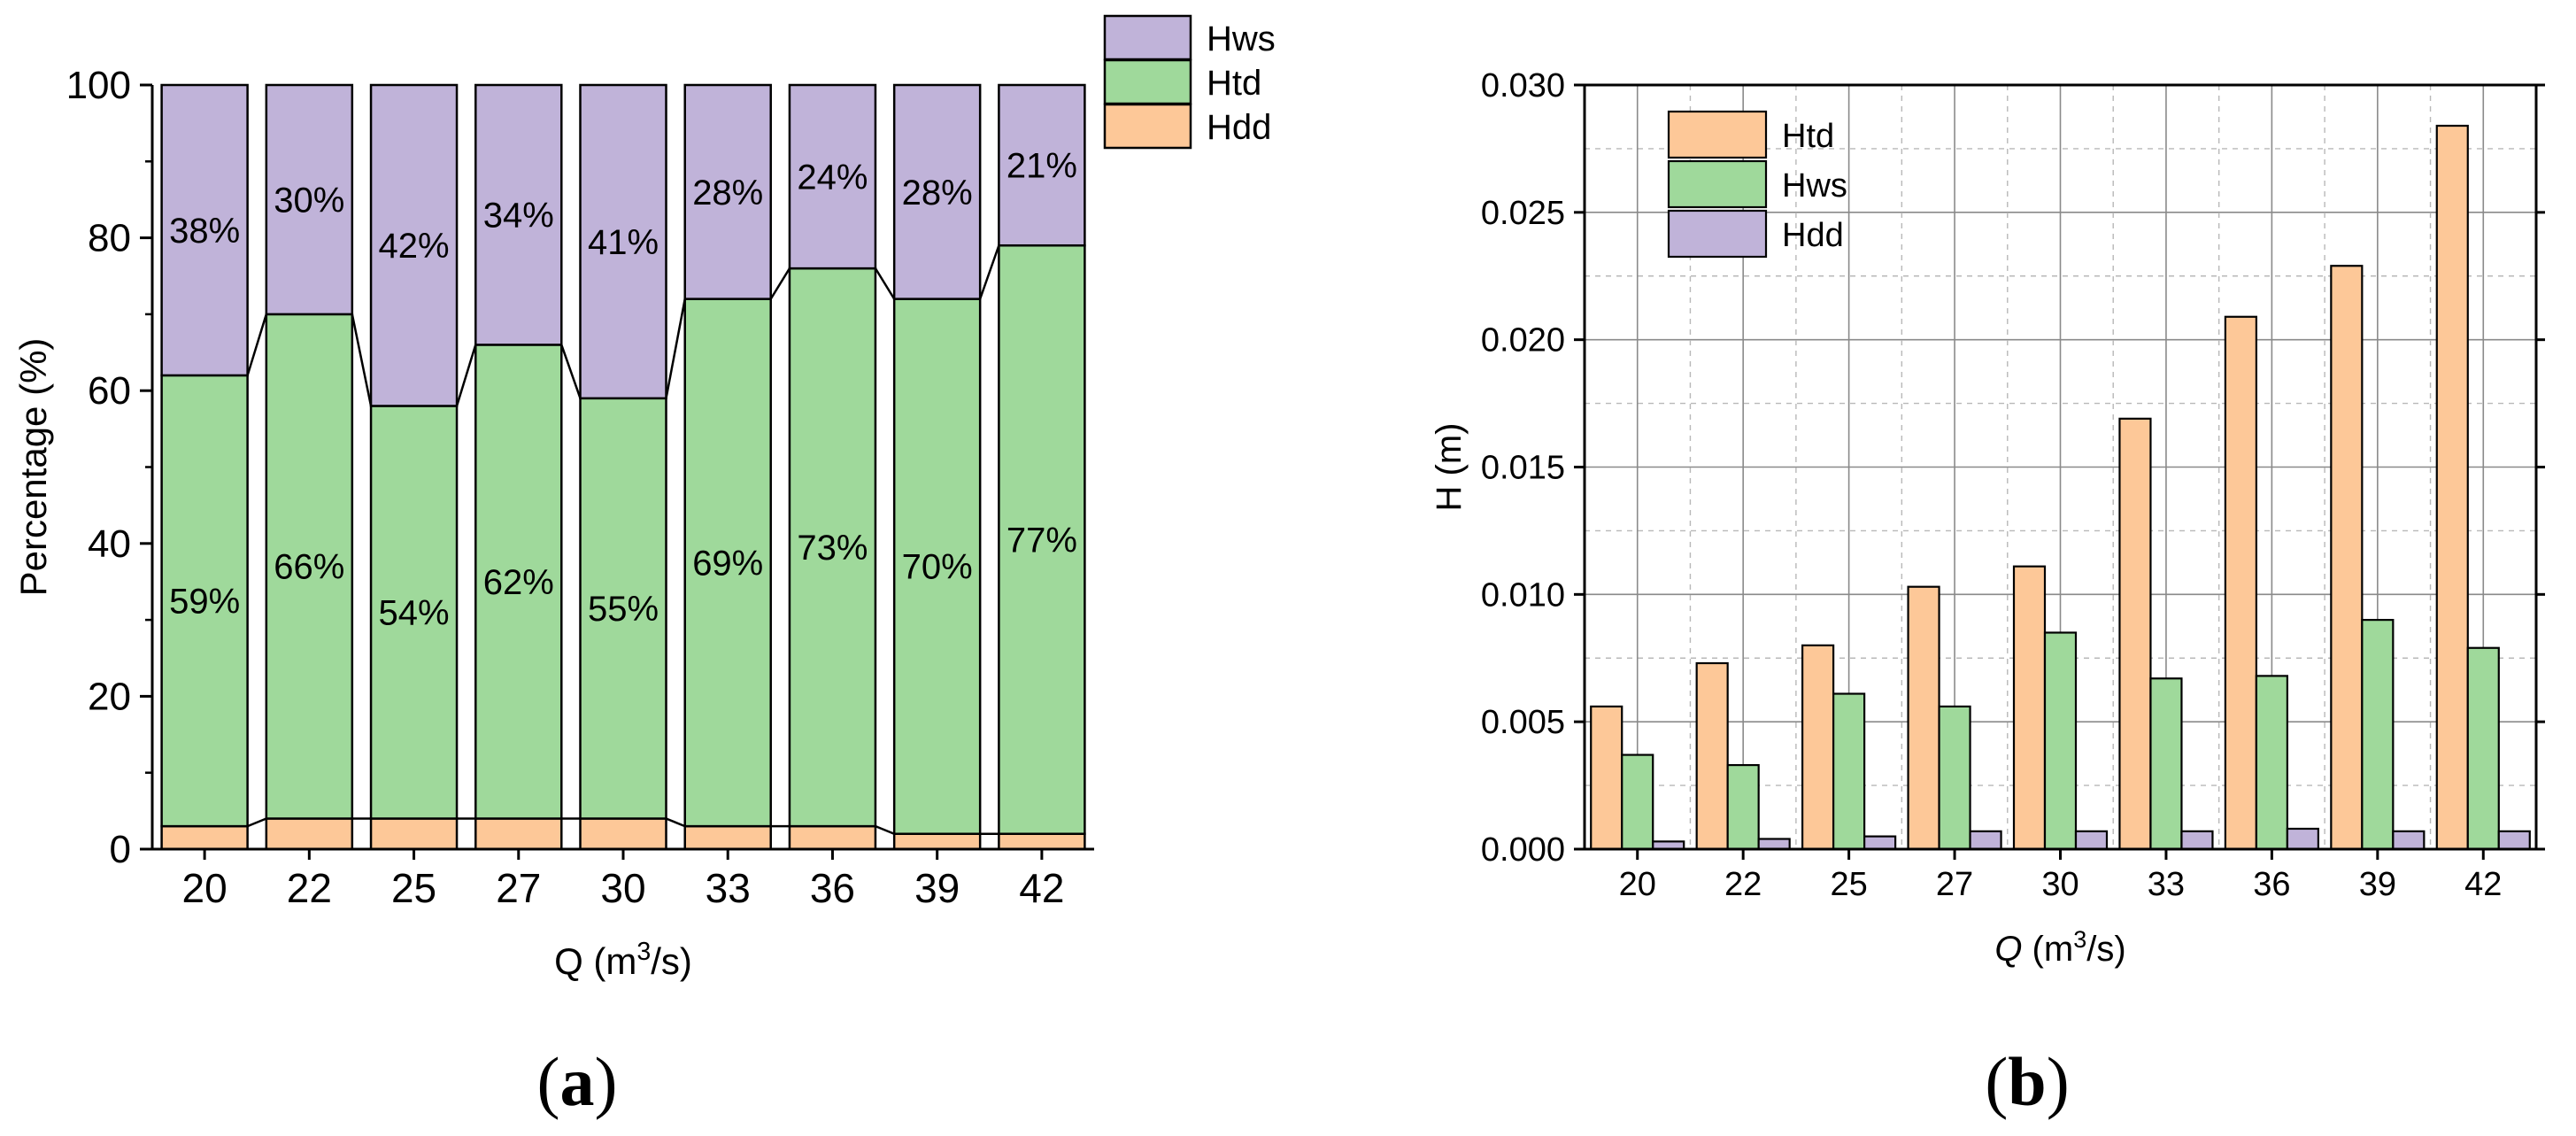 This screenshot has width=2576, height=1136. What do you see at coordinates (1523, 340) in the screenshot?
I see `ytick-b-0.020: 0.020` at bounding box center [1523, 340].